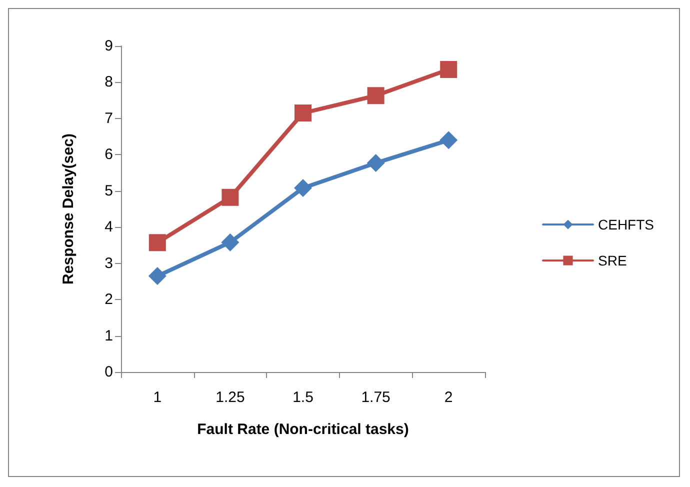 The height and width of the screenshot is (487, 690). I want to click on y-tick-label: 0, so click(108, 372).